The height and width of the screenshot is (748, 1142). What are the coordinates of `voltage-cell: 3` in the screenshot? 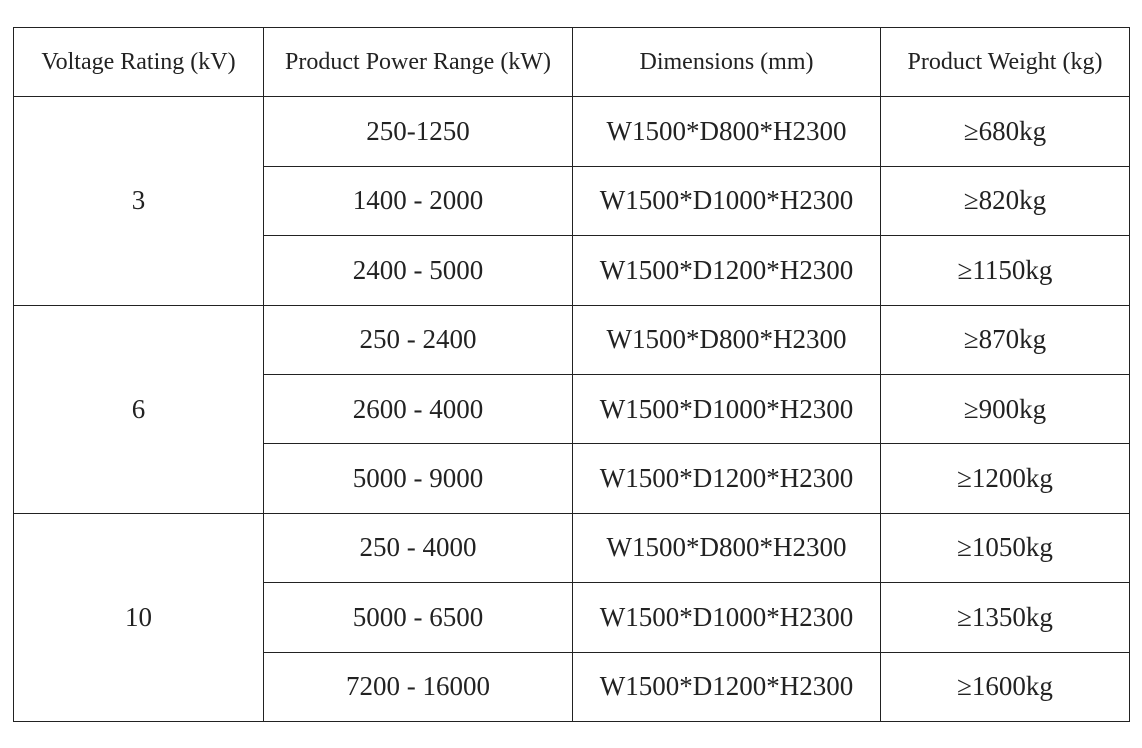 It's located at (138, 201).